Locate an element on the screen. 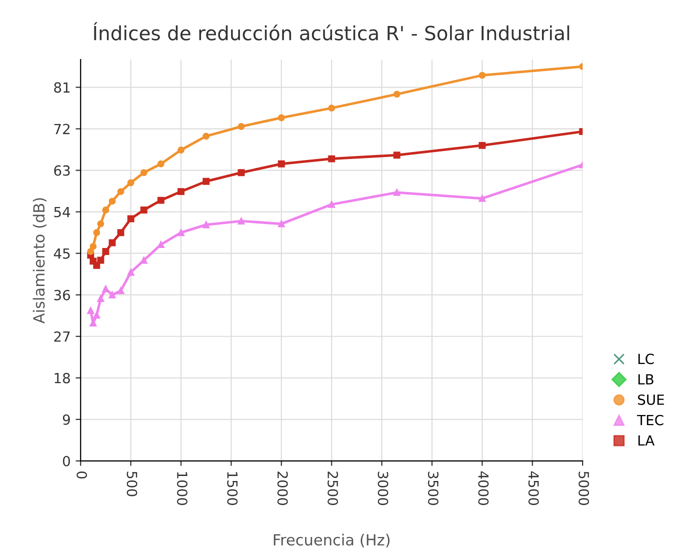 The width and height of the screenshot is (683, 552). y-axis-title: Aislamiento (dB) is located at coordinates (39, 261).